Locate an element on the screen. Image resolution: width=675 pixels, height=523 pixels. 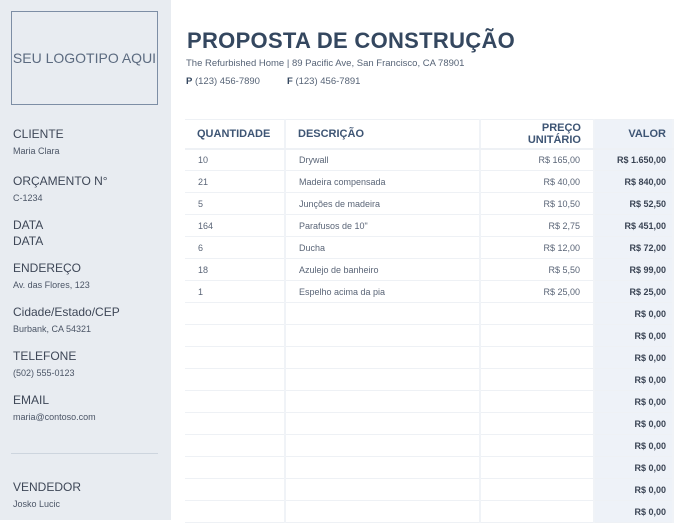
quantity-cell: 1 is located at coordinates (235, 291).